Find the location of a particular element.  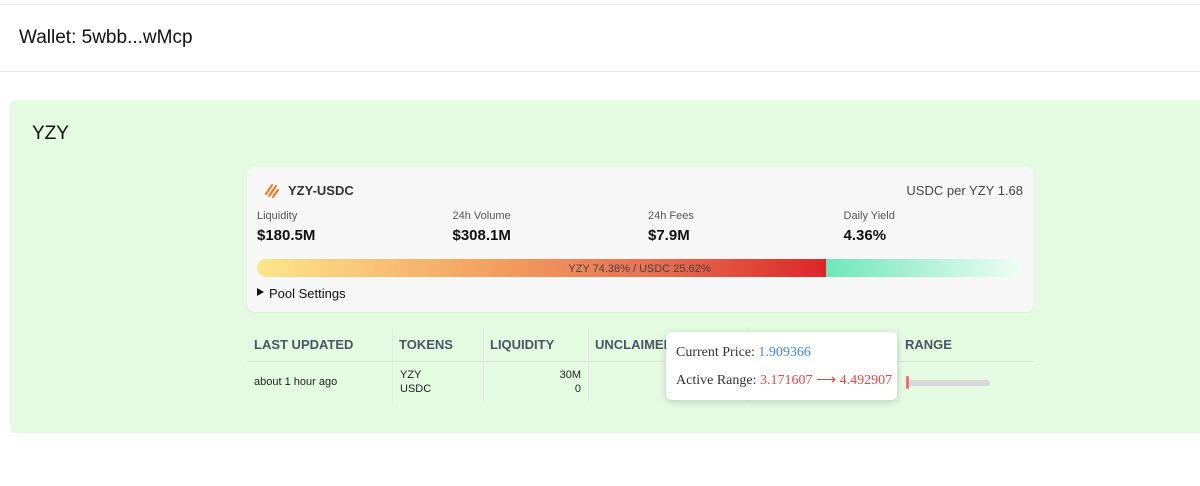

range-track is located at coordinates (948, 383).